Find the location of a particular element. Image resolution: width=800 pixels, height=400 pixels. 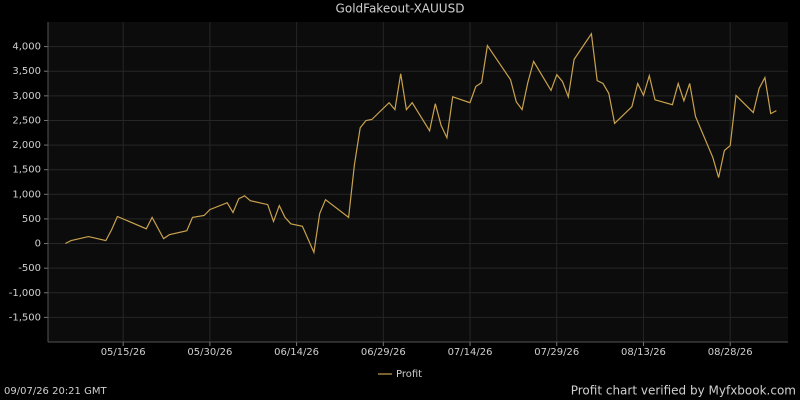

x-tick-label: 06/29/26 is located at coordinates (383, 352).